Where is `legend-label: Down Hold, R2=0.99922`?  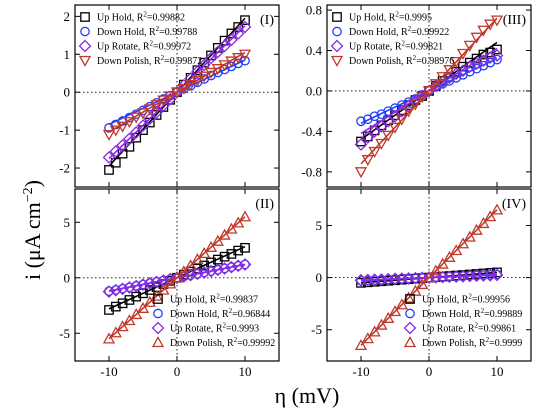 legend-label: Down Hold, R2=0.99922 is located at coordinates (399, 31).